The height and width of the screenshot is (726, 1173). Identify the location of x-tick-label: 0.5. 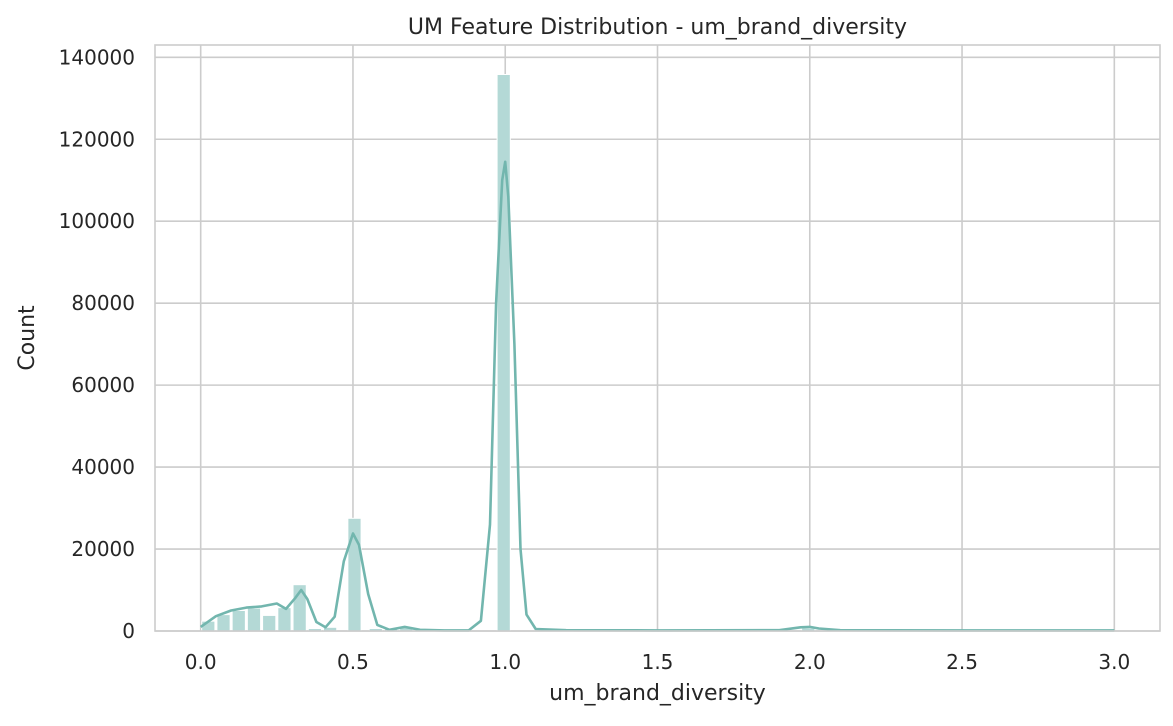
(353, 662).